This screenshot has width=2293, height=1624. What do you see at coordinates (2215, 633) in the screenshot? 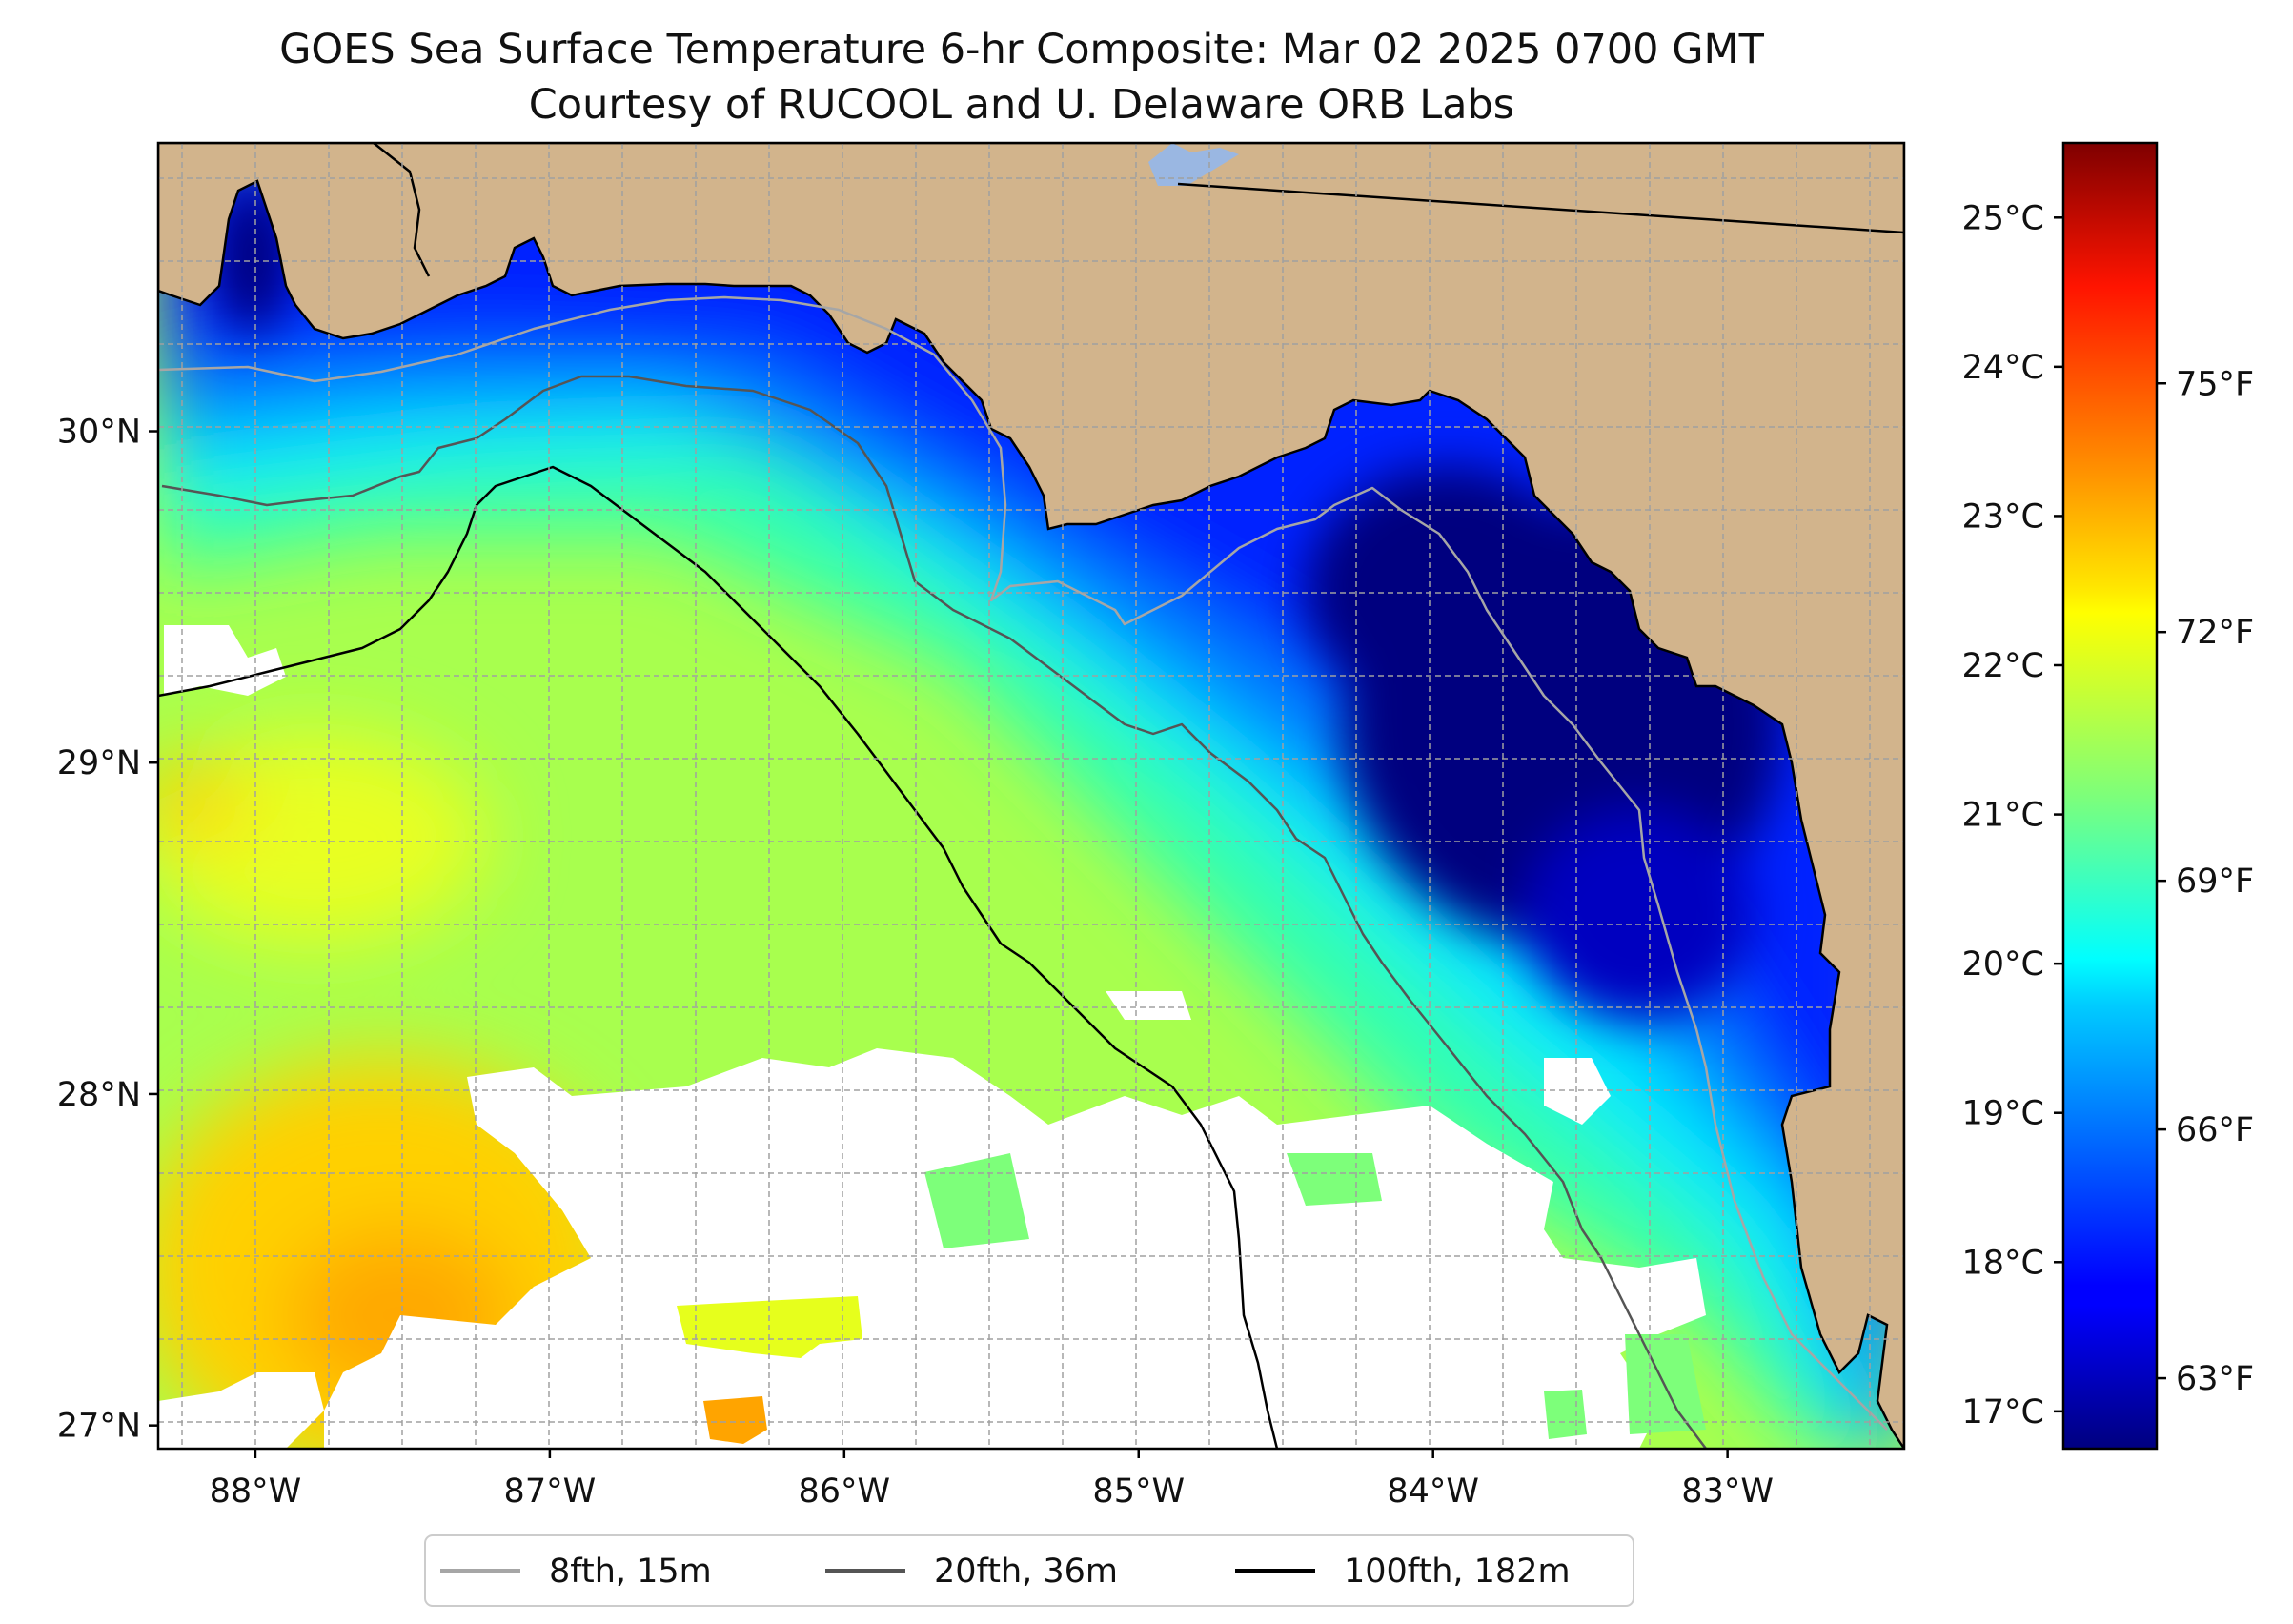
I see `fahrenheit-tick-label: 72°F` at bounding box center [2215, 633].